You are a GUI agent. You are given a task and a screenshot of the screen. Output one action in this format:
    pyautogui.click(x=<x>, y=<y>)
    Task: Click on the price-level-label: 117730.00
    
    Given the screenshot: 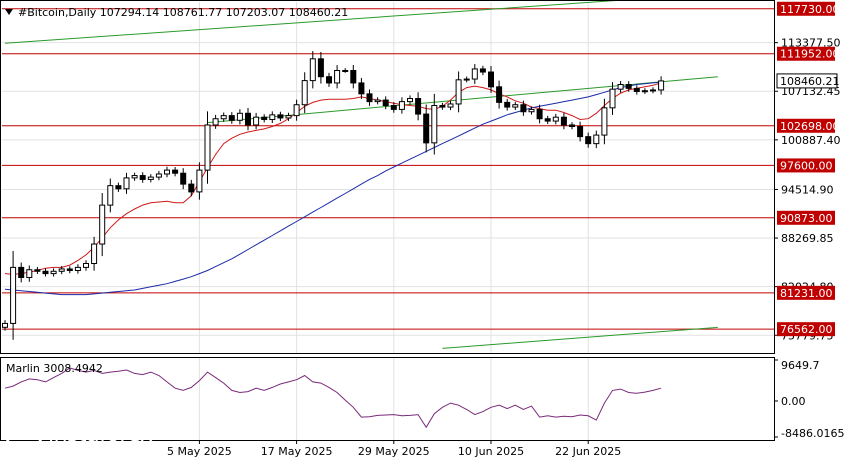 What is the action you would take?
    pyautogui.click(x=810, y=9)
    